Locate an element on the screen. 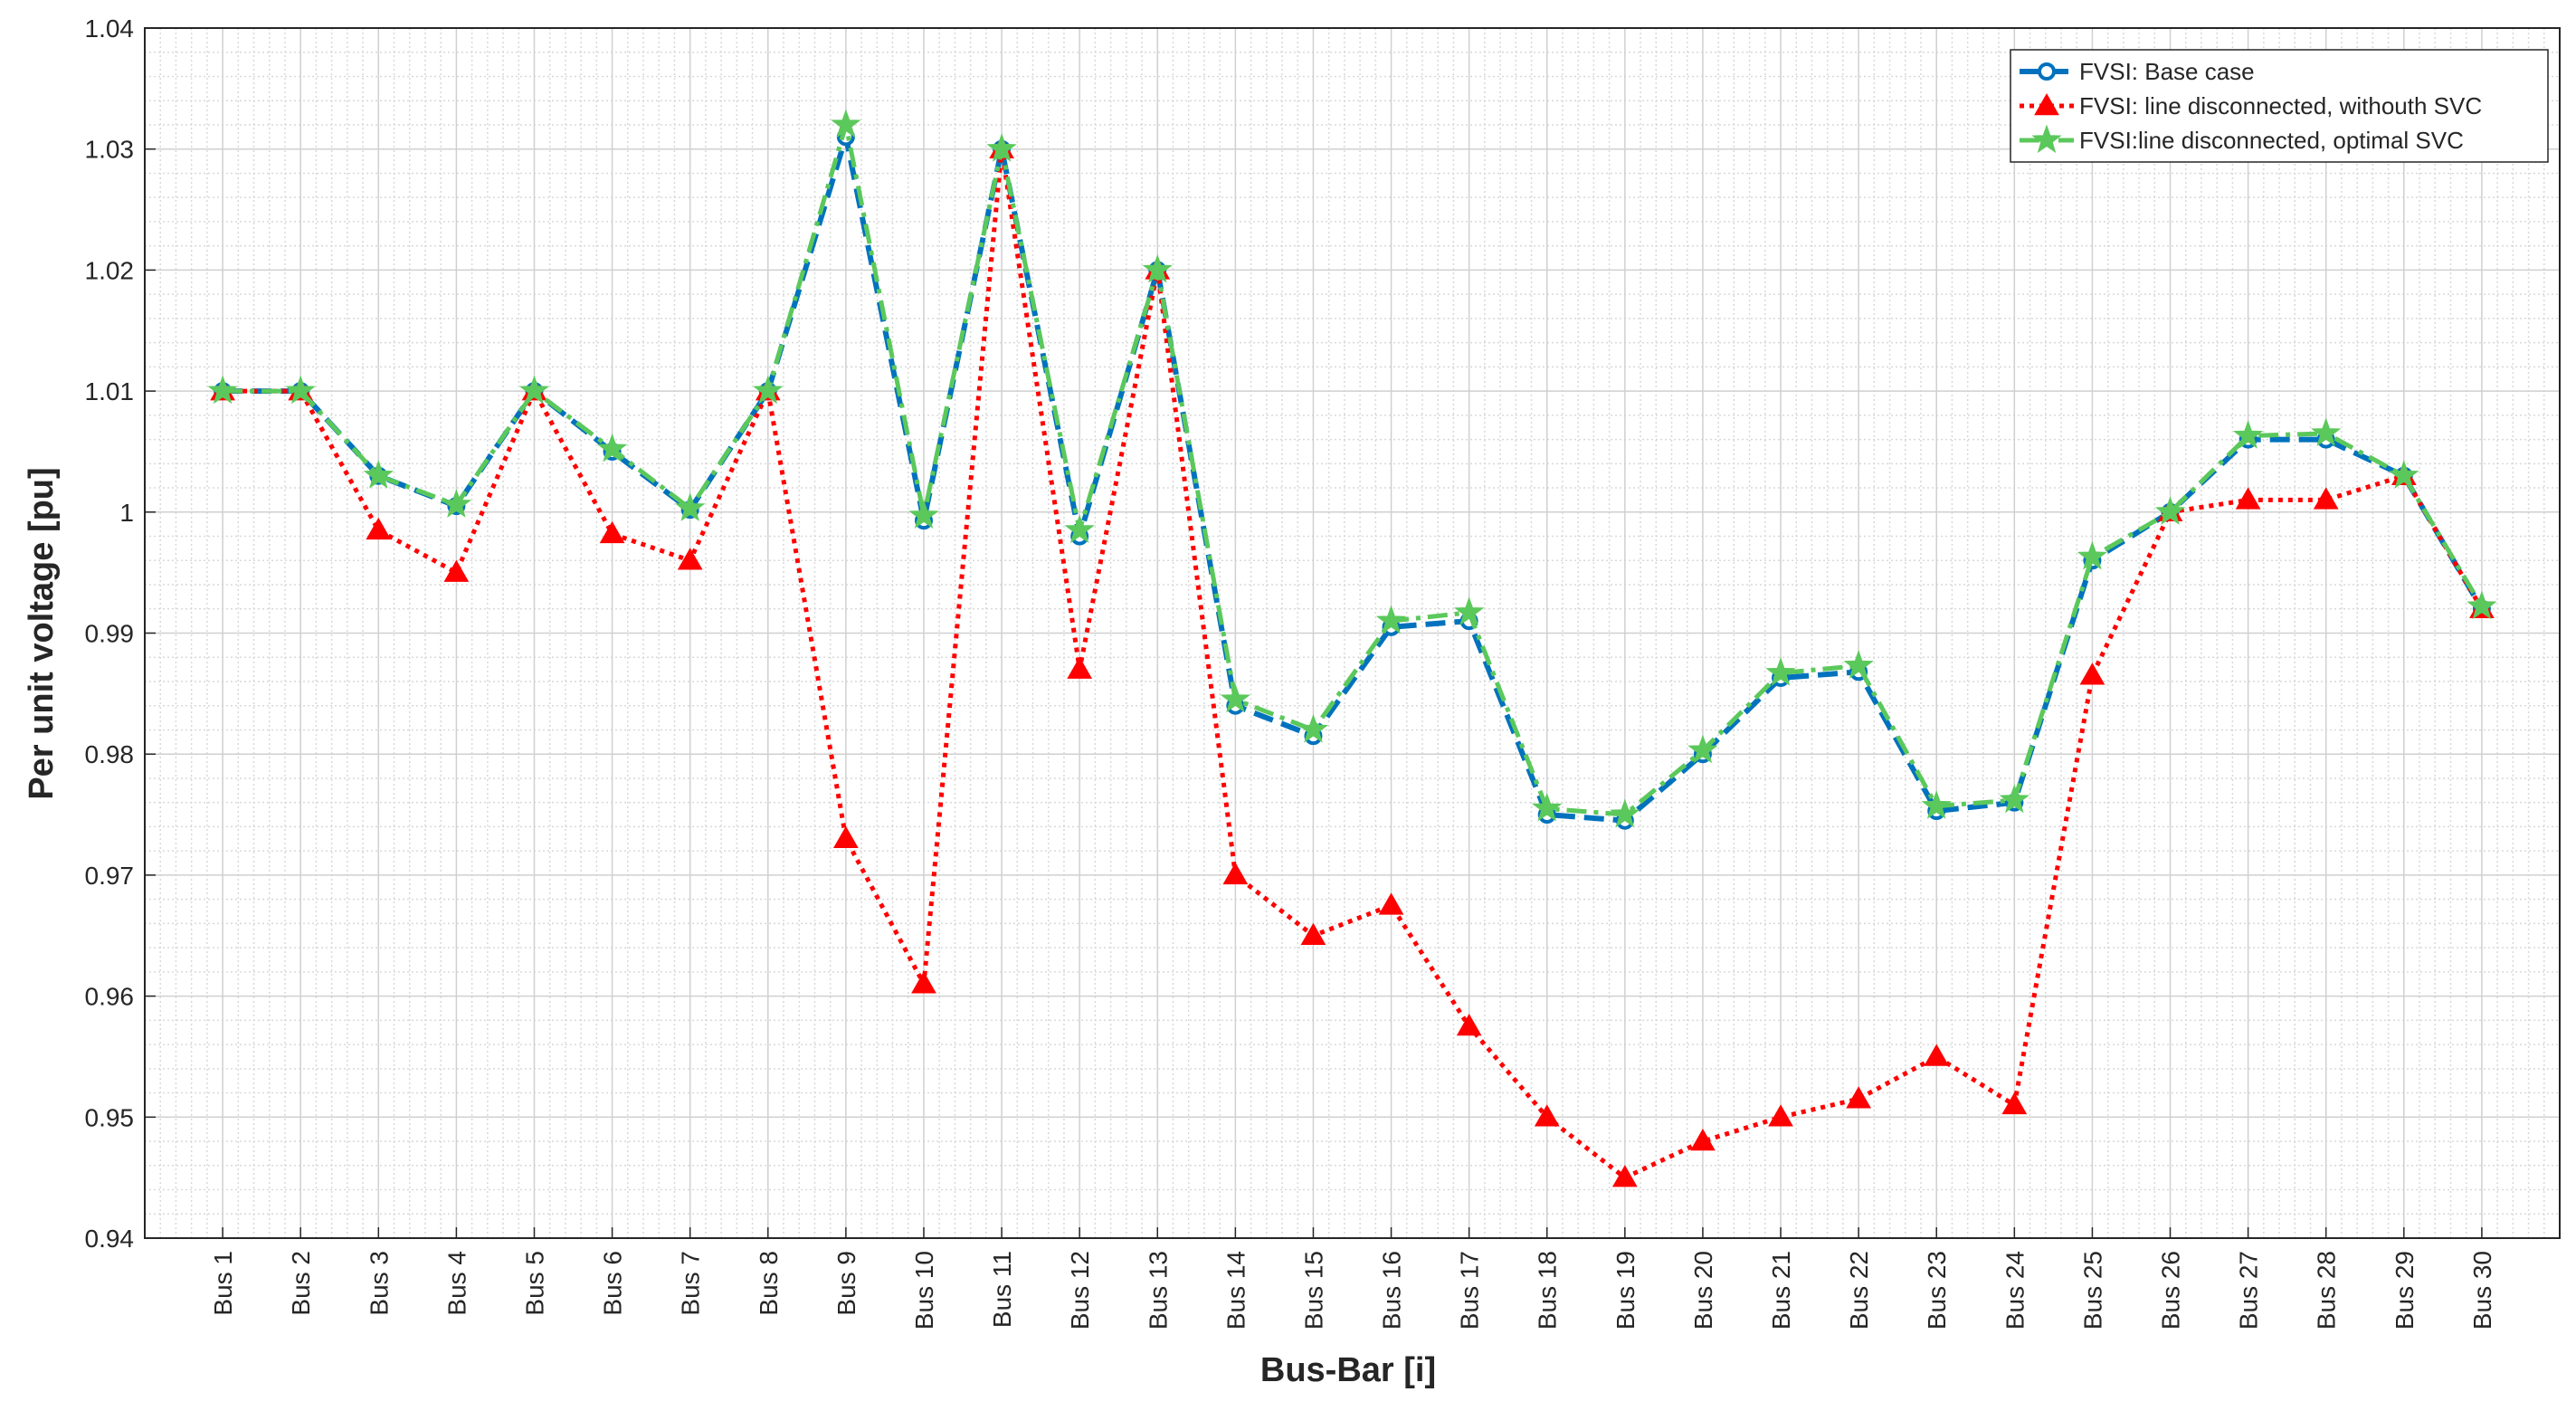 The width and height of the screenshot is (2576, 1411). y-tick-label: 1.03 is located at coordinates (110, 150).